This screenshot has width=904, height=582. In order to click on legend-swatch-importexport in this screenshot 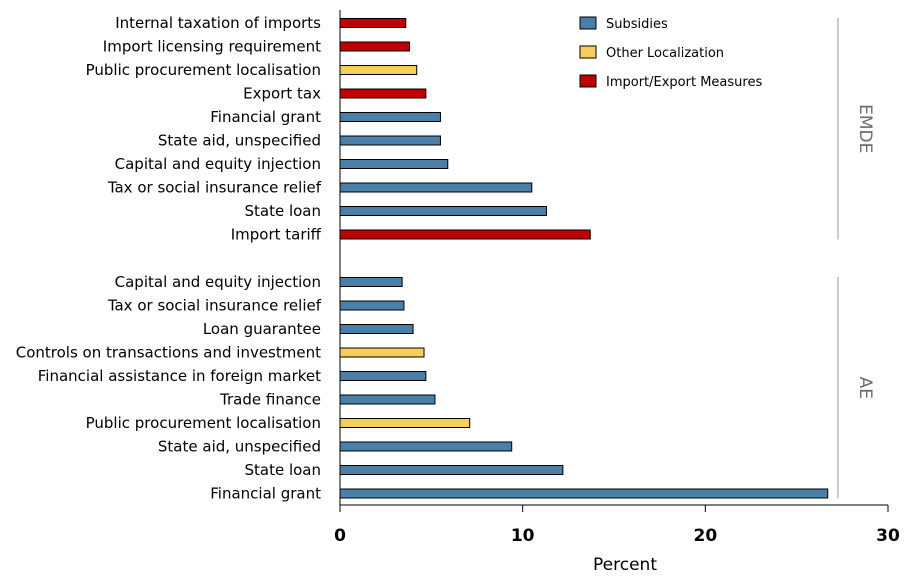, I will do `click(588, 81)`.